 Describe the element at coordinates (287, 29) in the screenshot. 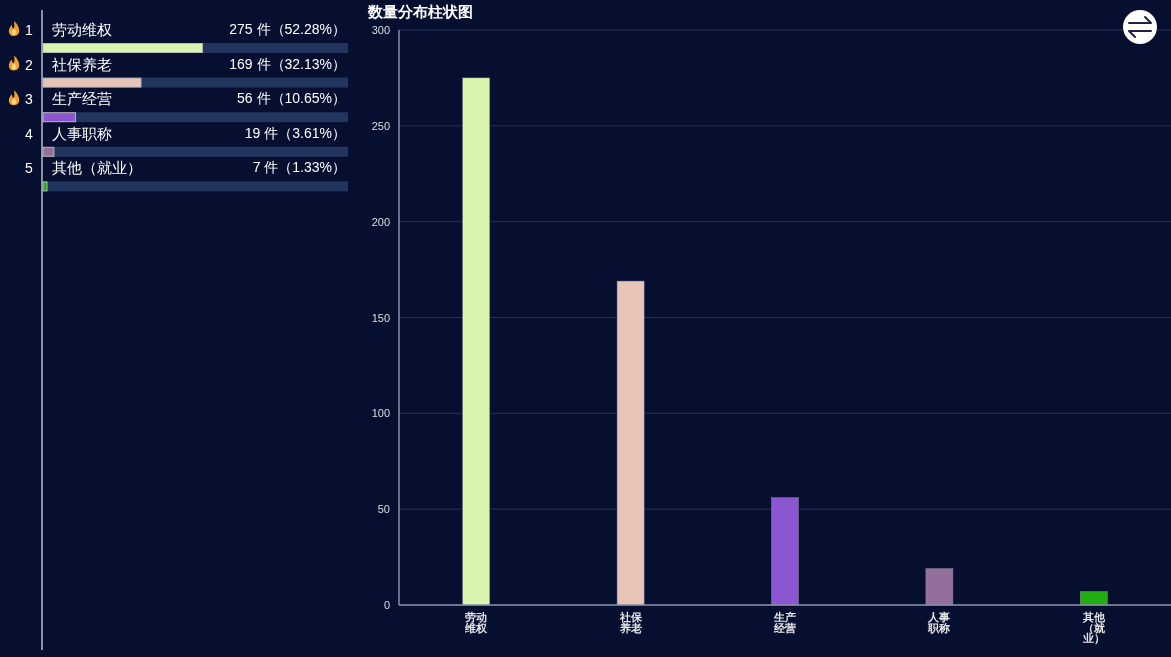

I see `value-label: 275 件（52.28%）` at that location.